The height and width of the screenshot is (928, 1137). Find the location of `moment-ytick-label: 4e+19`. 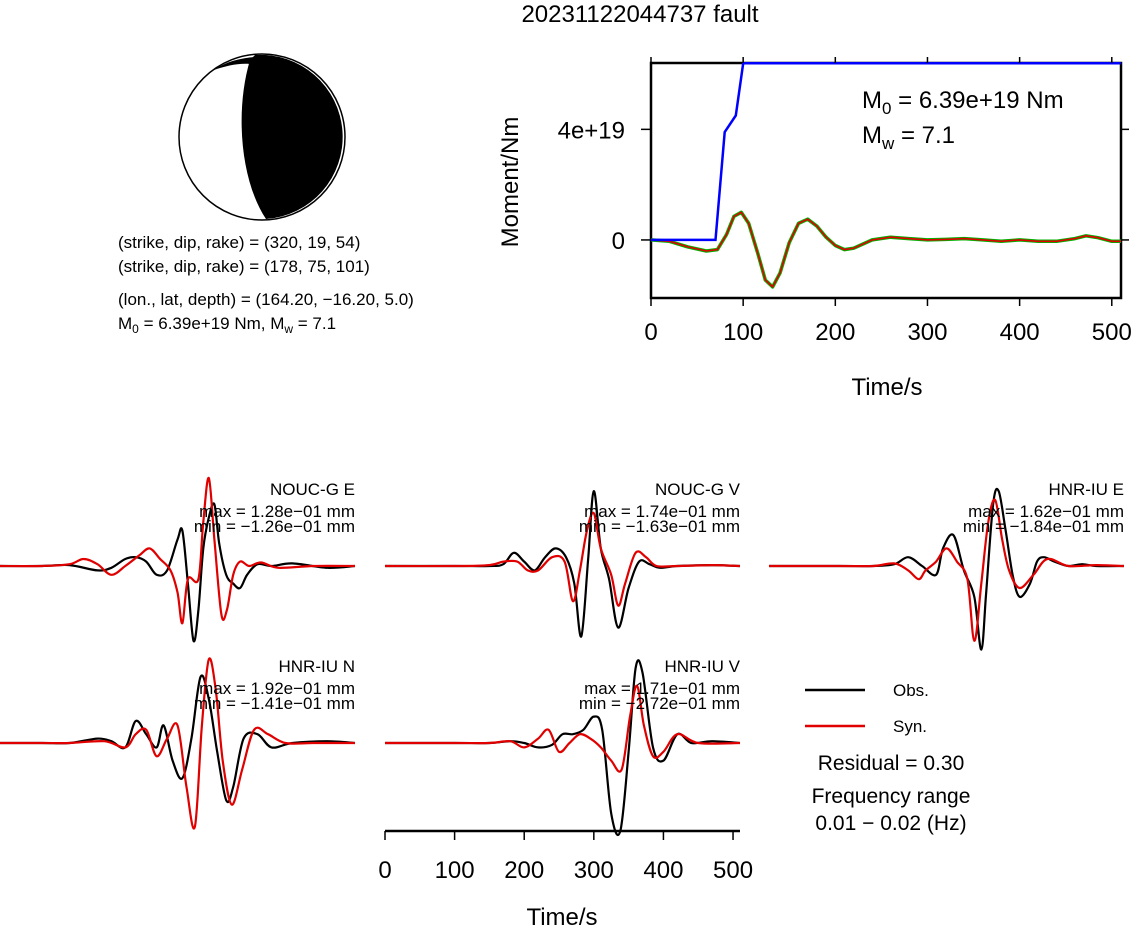

moment-ytick-label: 4e+19 is located at coordinates (591, 130).